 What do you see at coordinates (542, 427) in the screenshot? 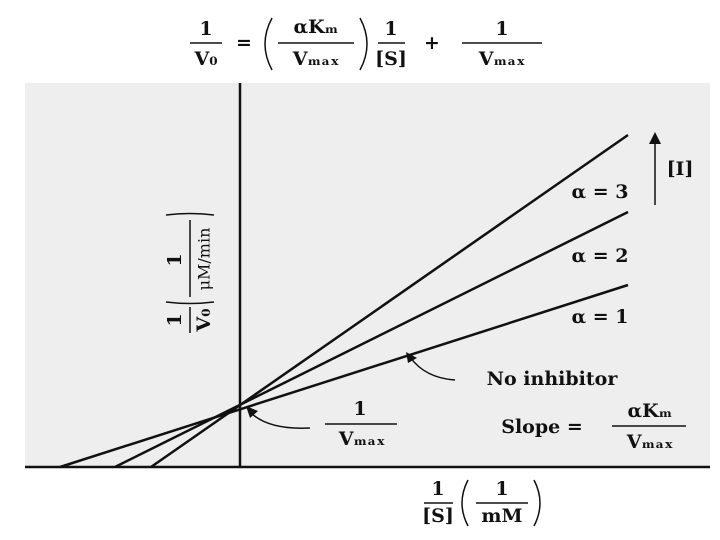
I see `annotation: Slope =` at bounding box center [542, 427].